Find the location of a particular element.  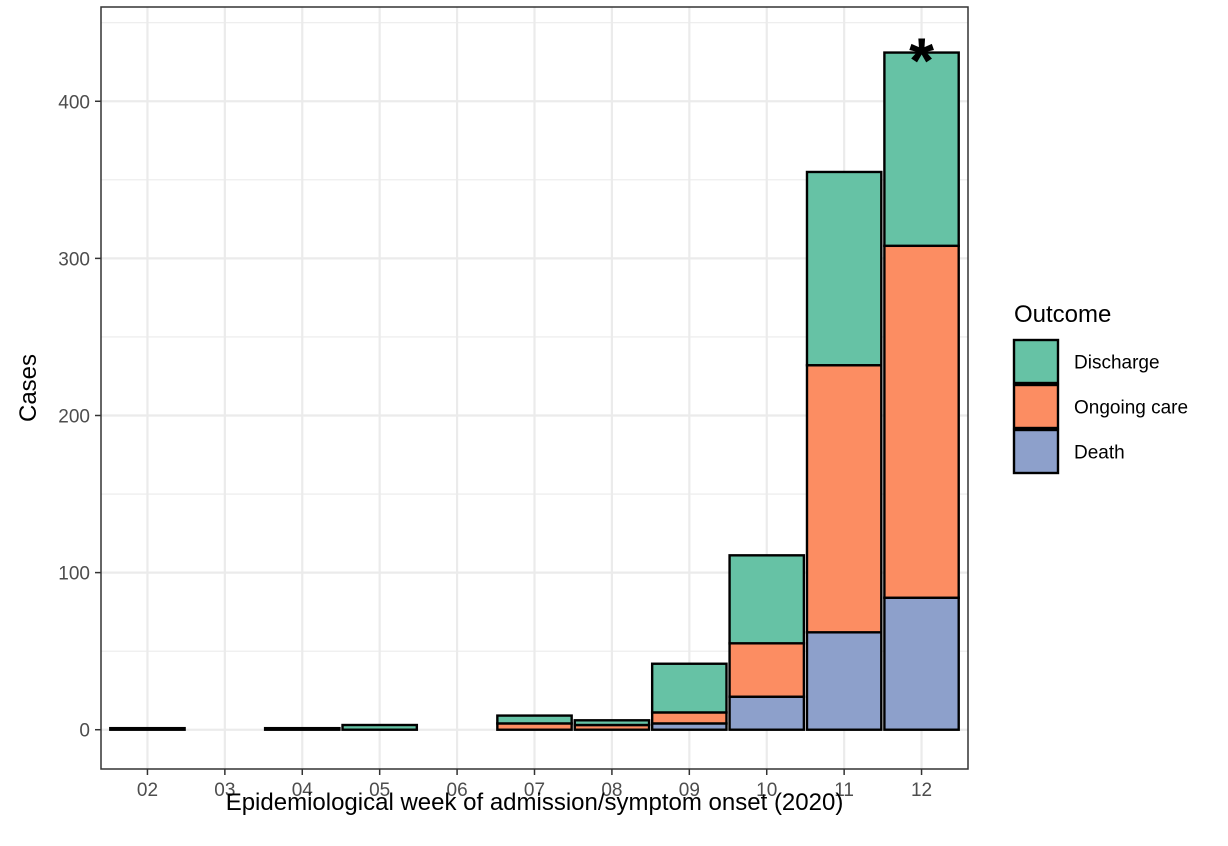

annotations: * is located at coordinates (921, 61).